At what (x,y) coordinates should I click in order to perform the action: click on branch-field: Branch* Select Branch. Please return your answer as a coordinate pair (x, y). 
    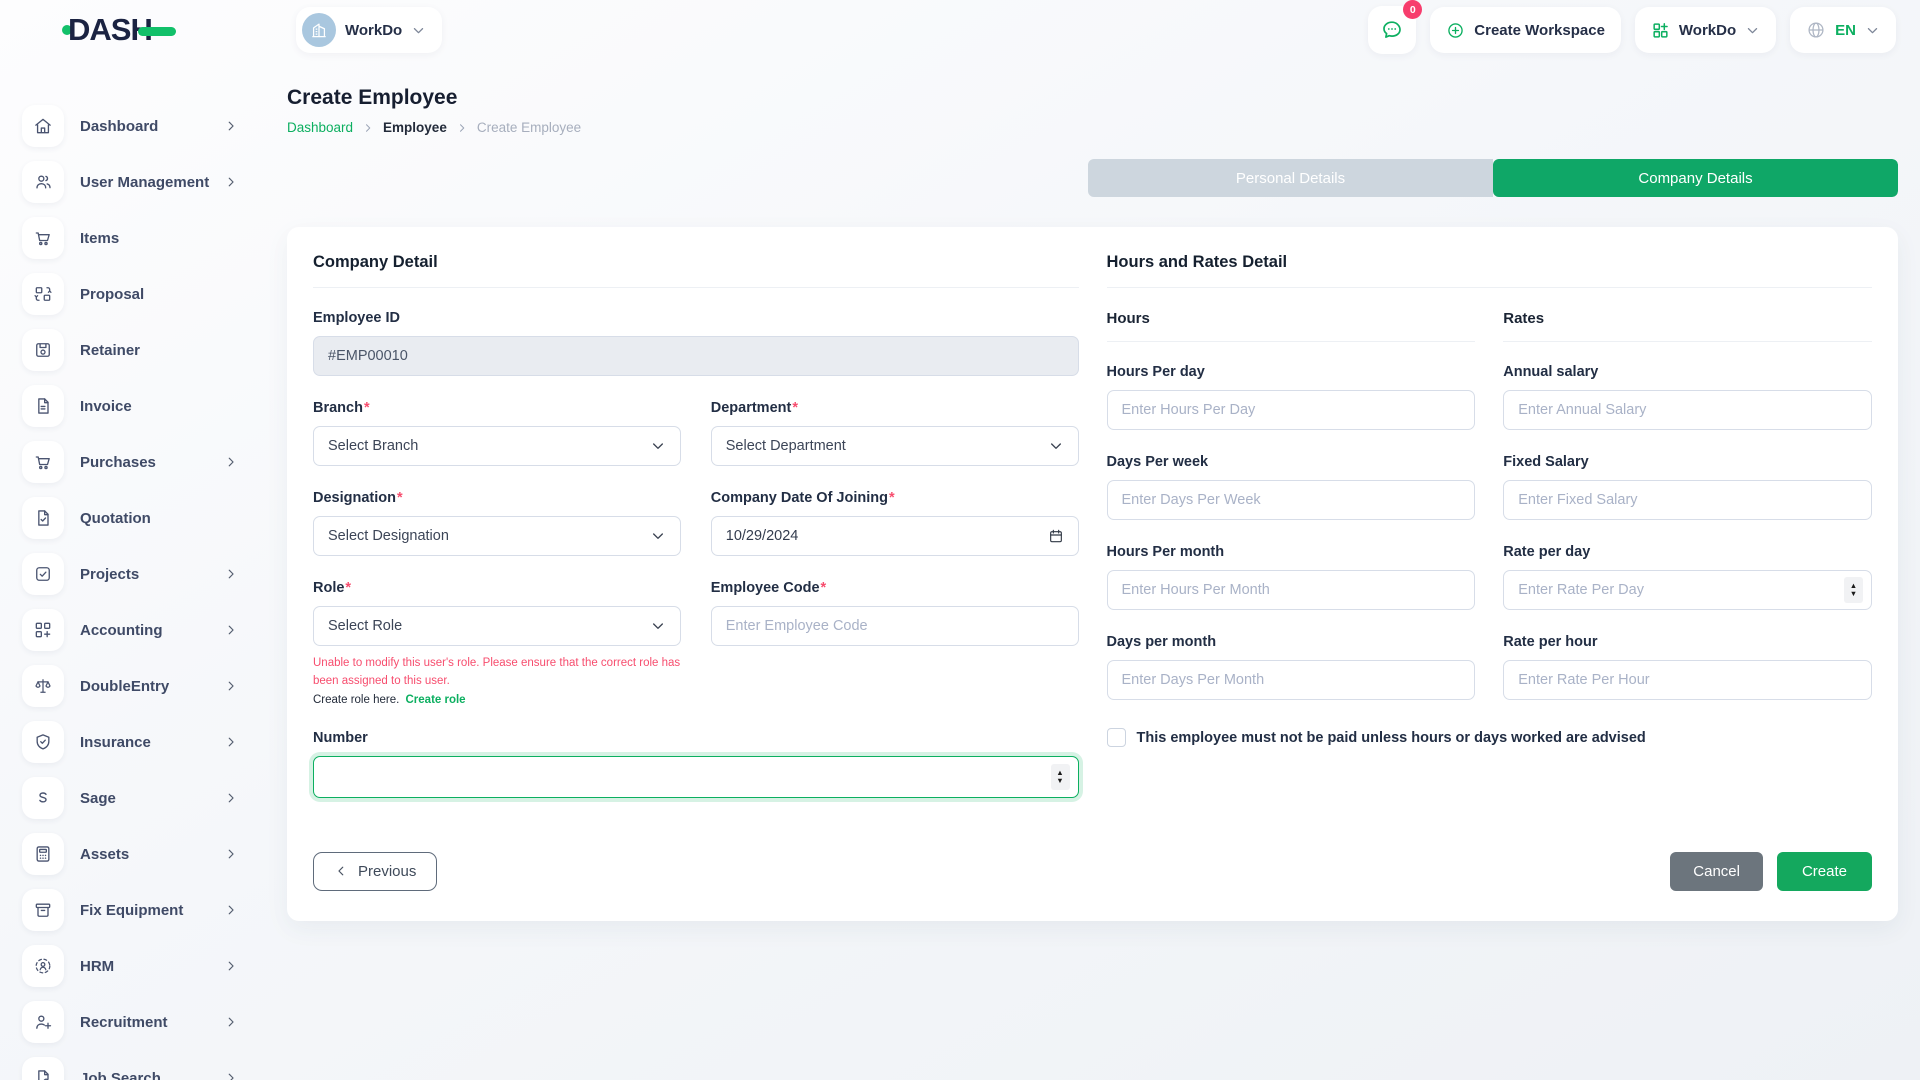
    Looking at the image, I should click on (497, 433).